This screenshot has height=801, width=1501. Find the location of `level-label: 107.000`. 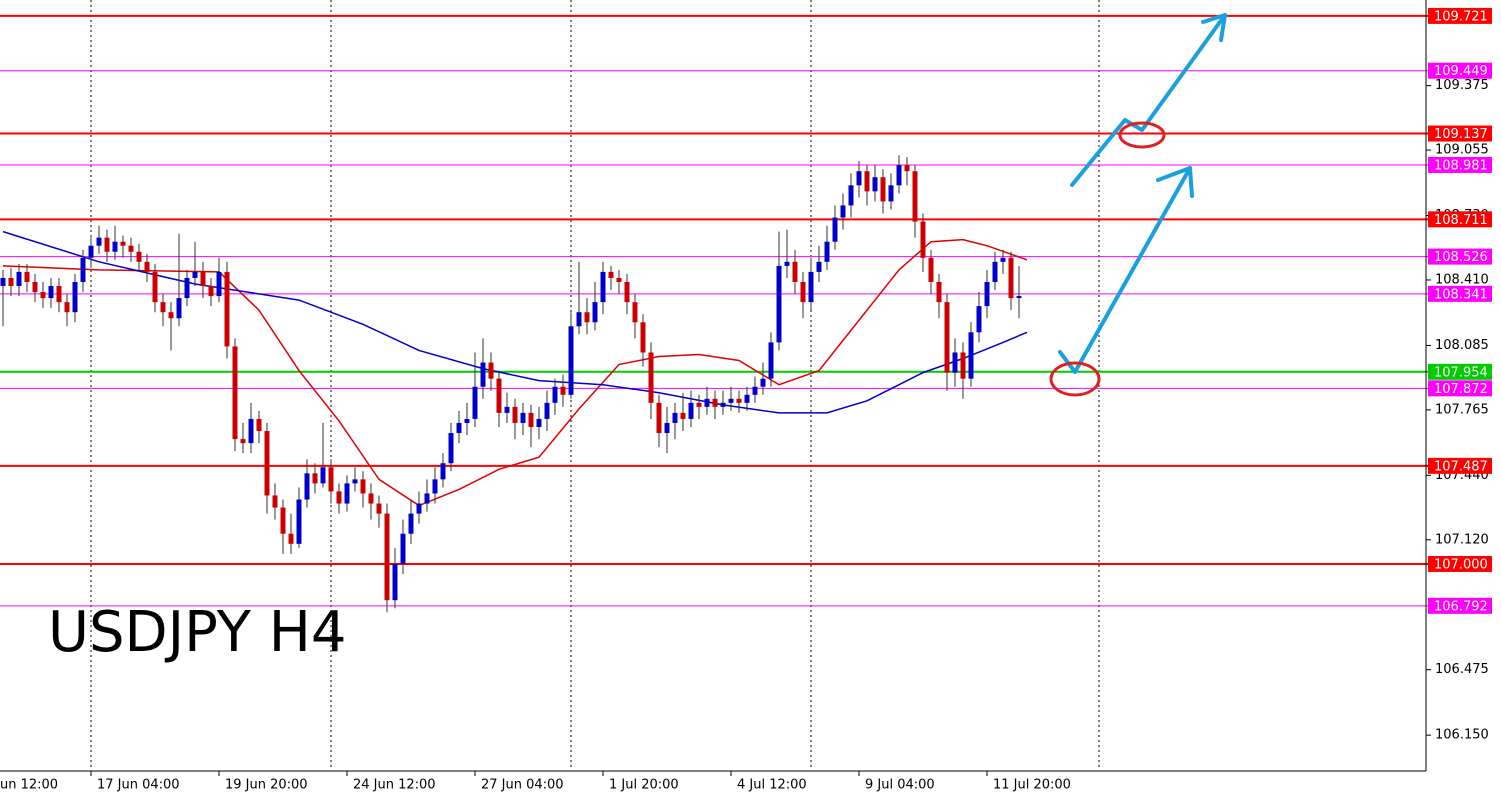

level-label: 107.000 is located at coordinates (1461, 564).